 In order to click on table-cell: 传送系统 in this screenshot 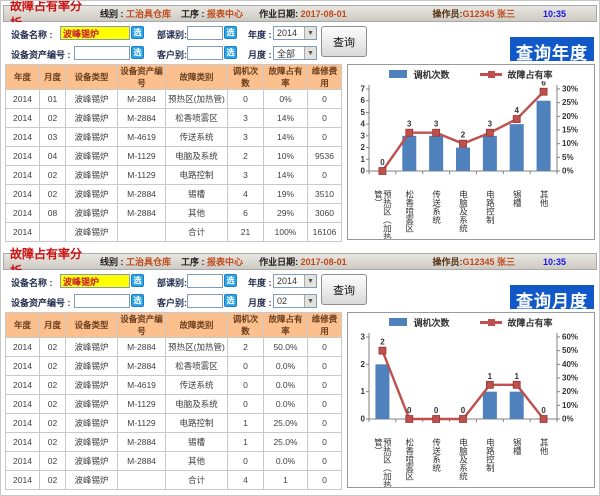, I will do `click(196, 137)`.